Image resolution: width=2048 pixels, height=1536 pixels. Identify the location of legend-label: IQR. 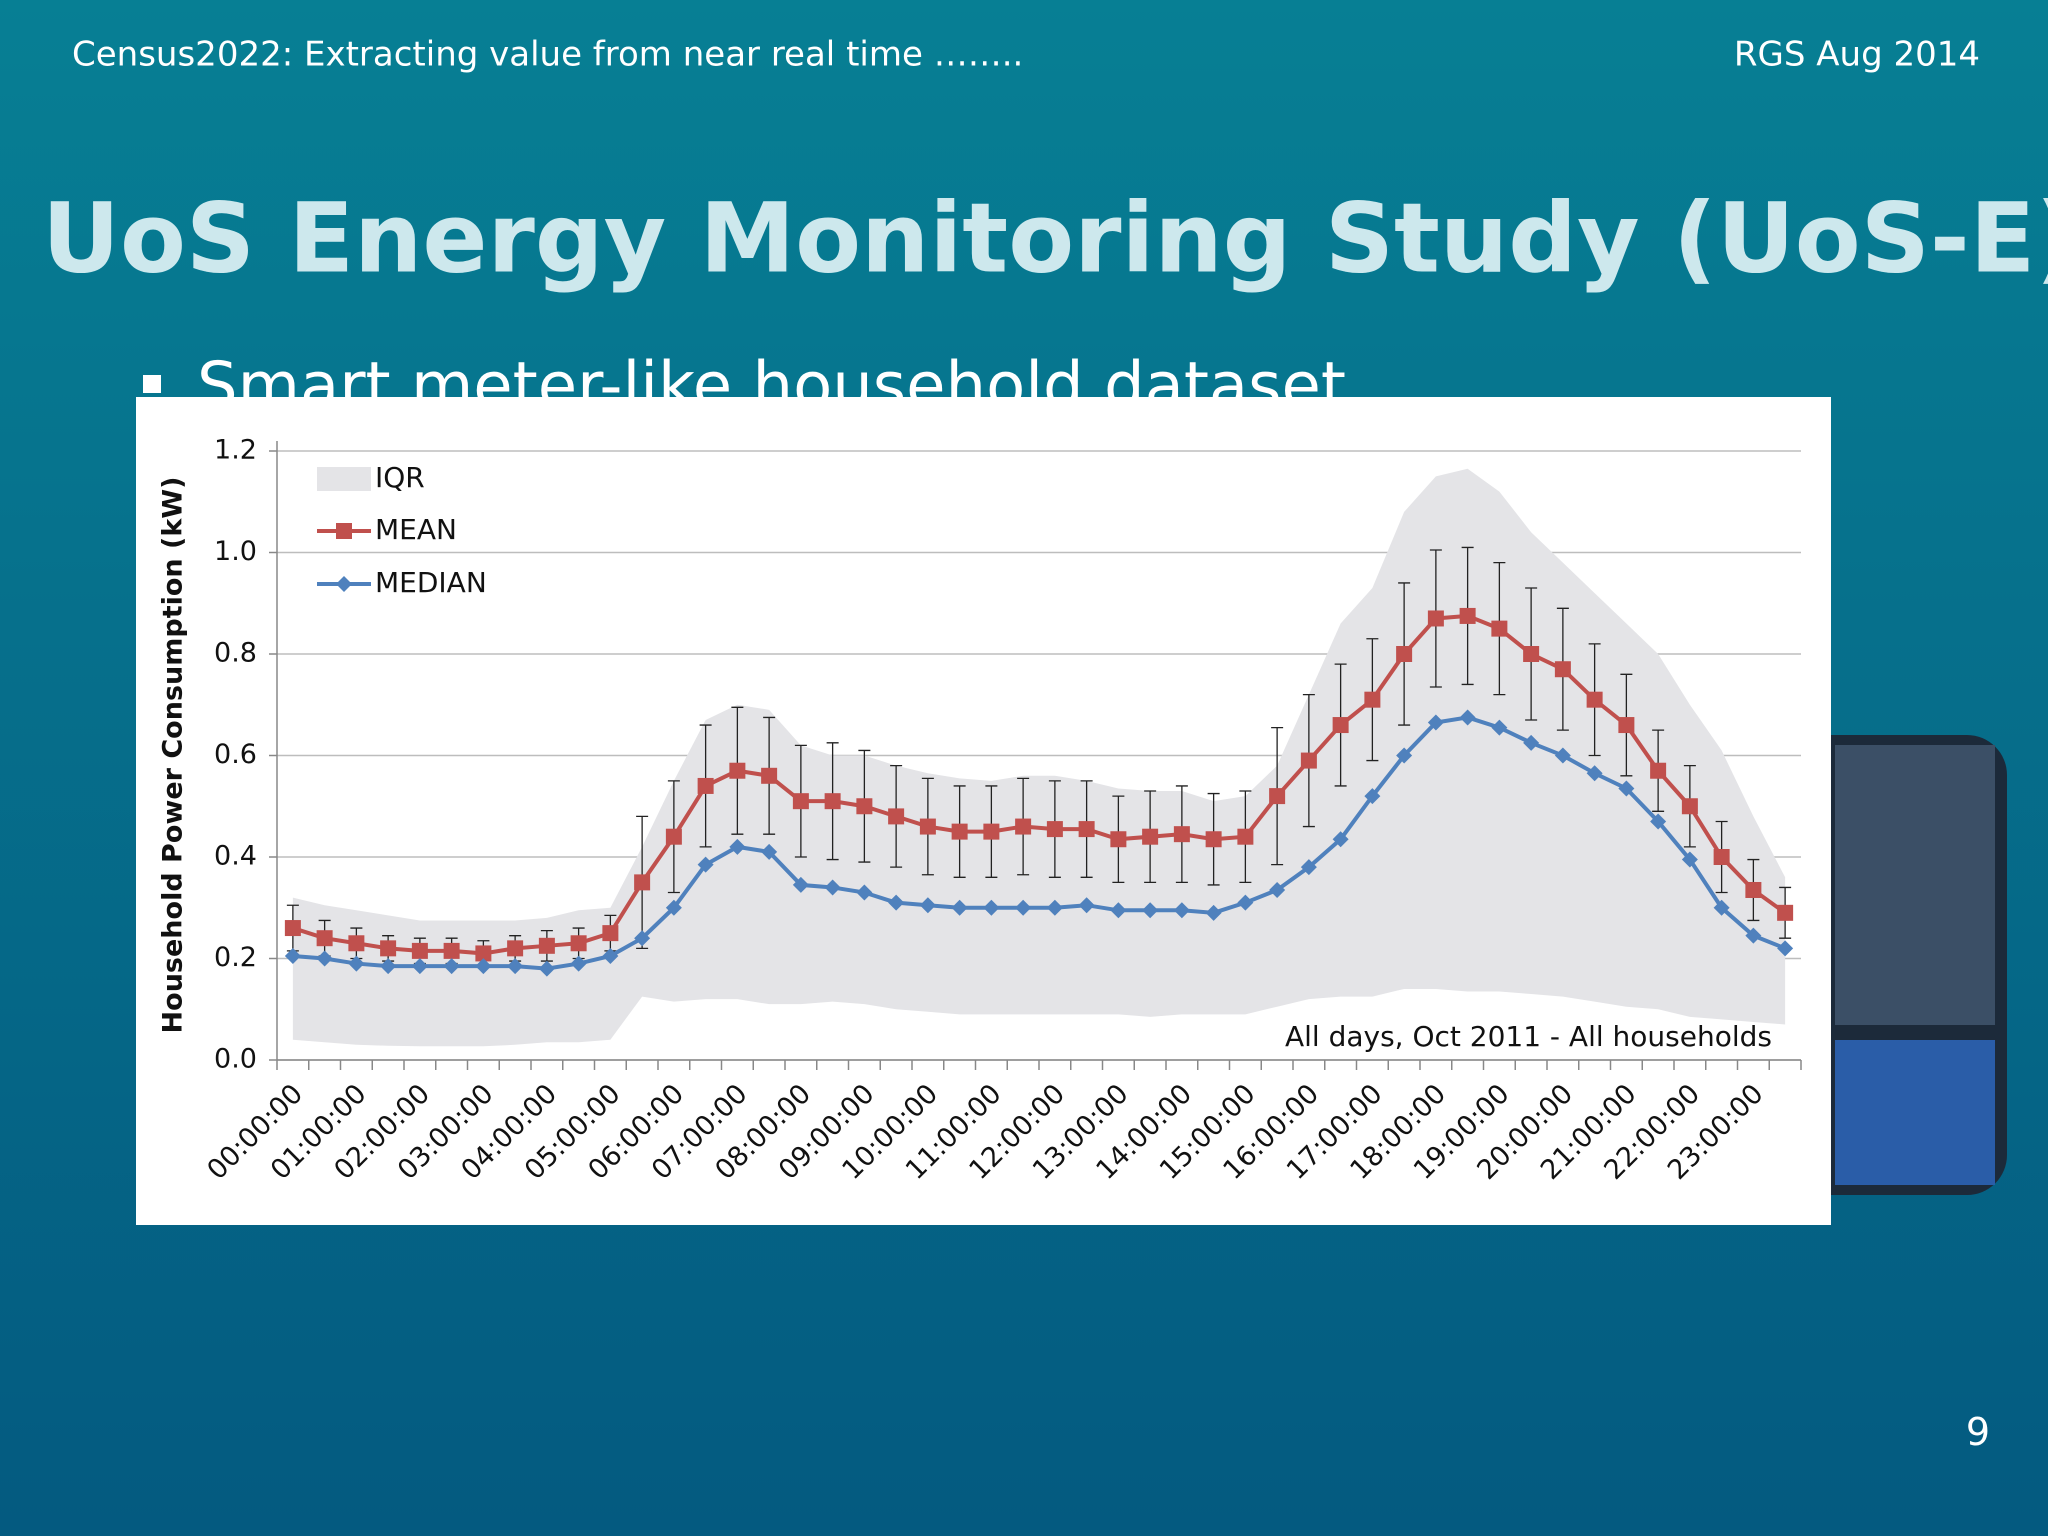
(400, 477).